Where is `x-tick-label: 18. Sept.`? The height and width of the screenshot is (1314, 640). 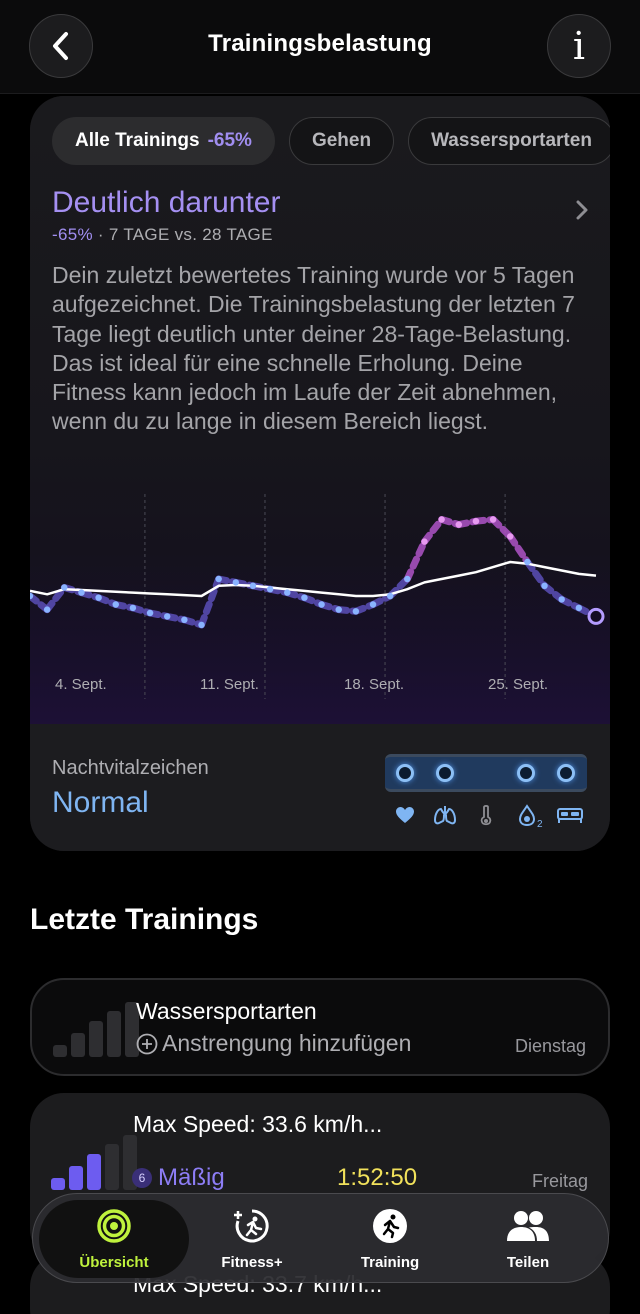 x-tick-label: 18. Sept. is located at coordinates (374, 684).